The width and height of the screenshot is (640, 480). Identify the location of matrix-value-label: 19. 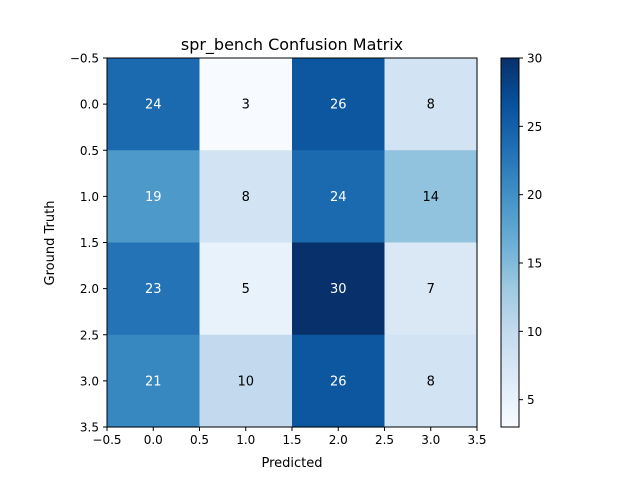
(153, 197).